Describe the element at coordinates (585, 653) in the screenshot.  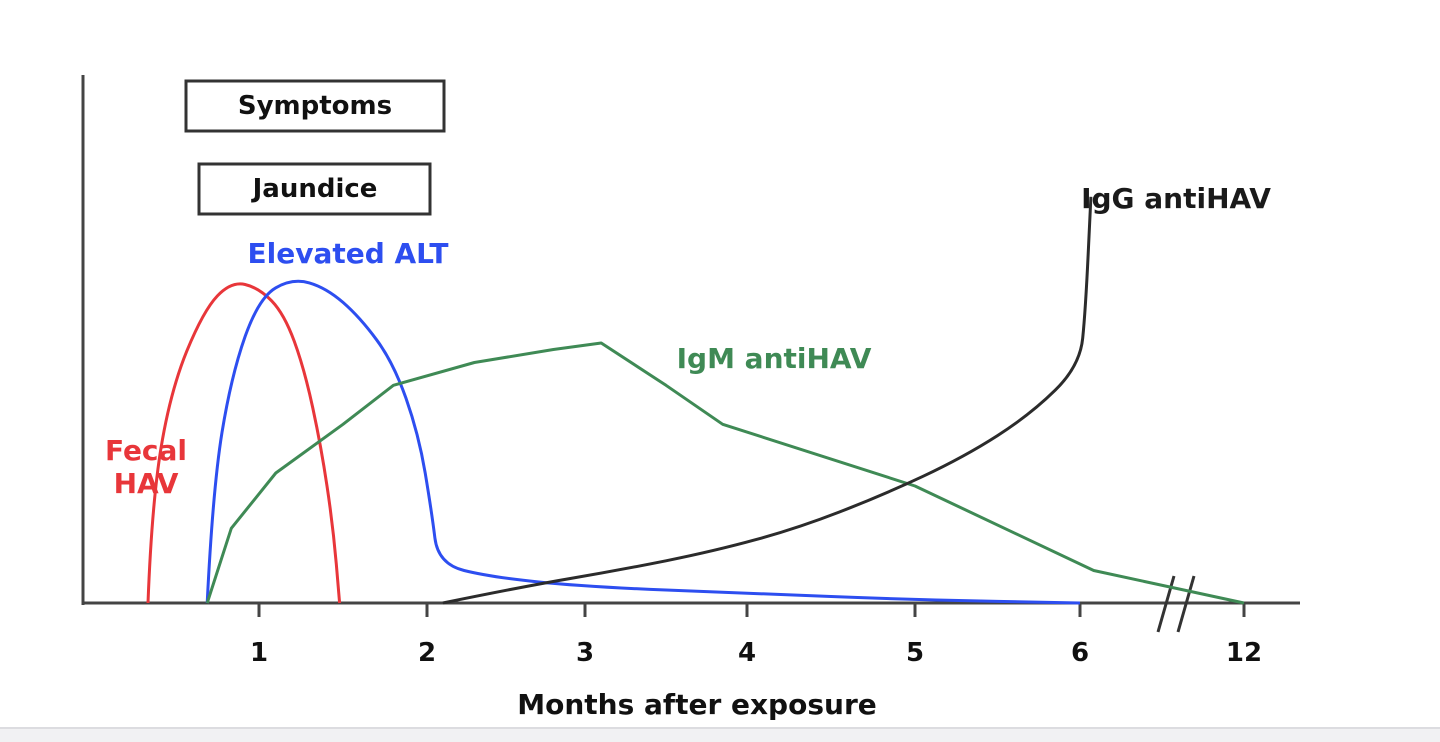
I see `x-tick-label: 3` at that location.